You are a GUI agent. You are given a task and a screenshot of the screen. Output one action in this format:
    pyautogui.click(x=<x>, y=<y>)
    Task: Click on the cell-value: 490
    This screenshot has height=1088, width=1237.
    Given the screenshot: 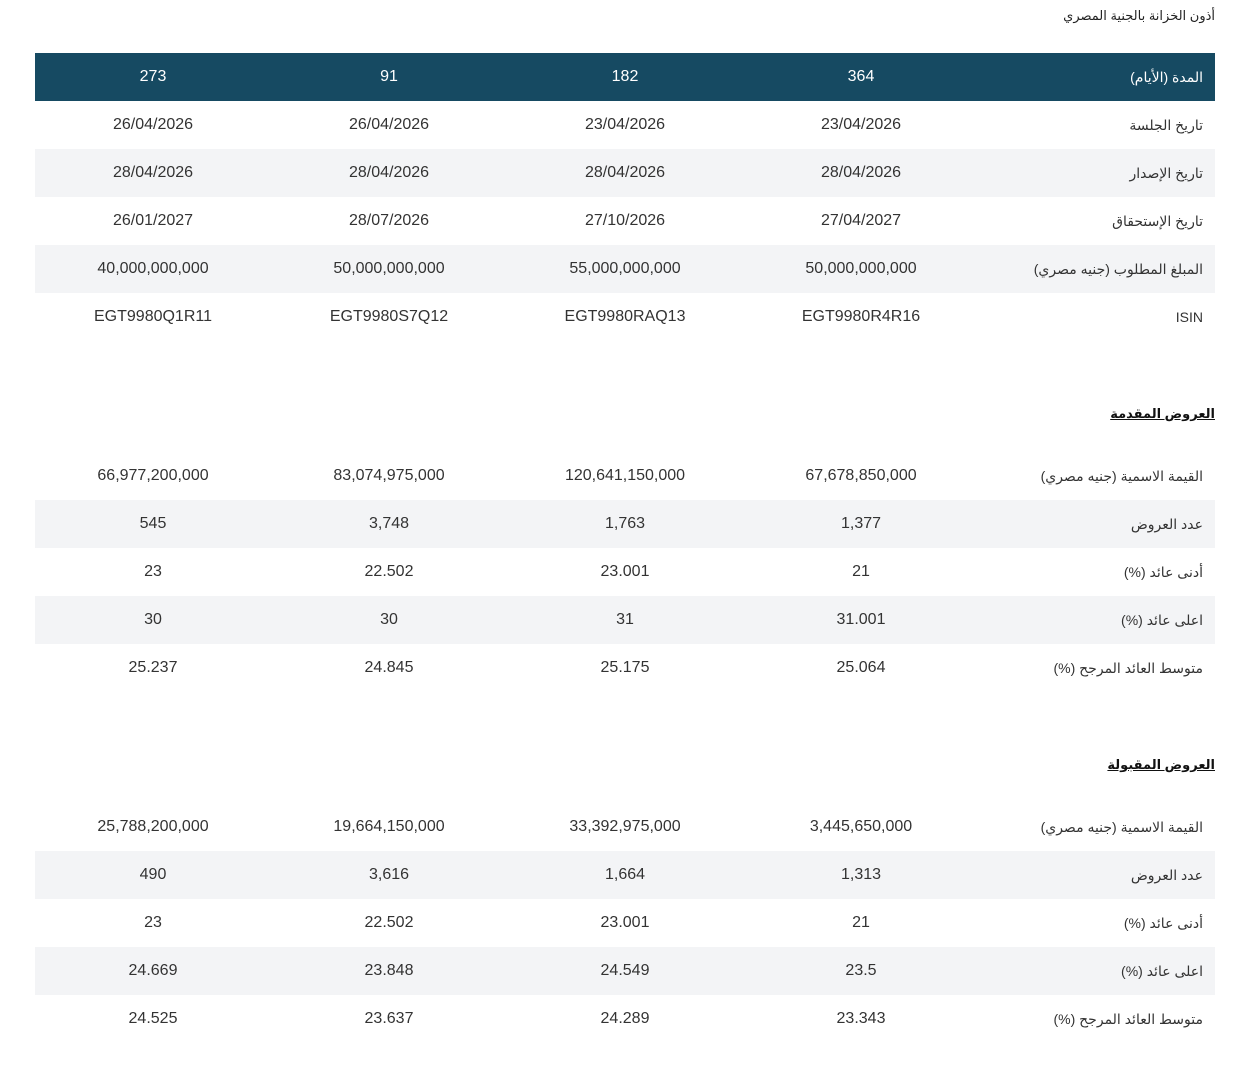 What is the action you would take?
    pyautogui.click(x=153, y=874)
    